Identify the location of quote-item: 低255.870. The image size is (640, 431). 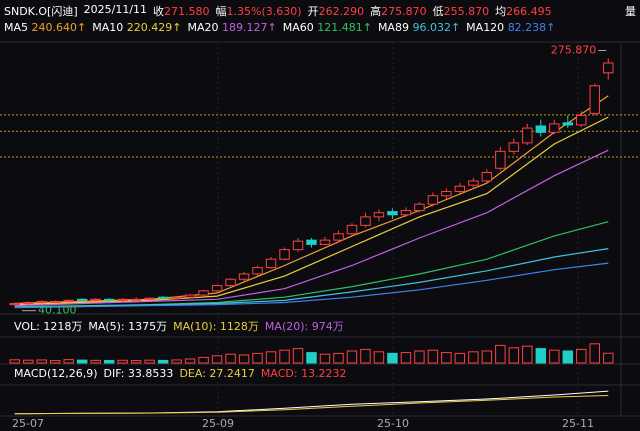
(461, 11).